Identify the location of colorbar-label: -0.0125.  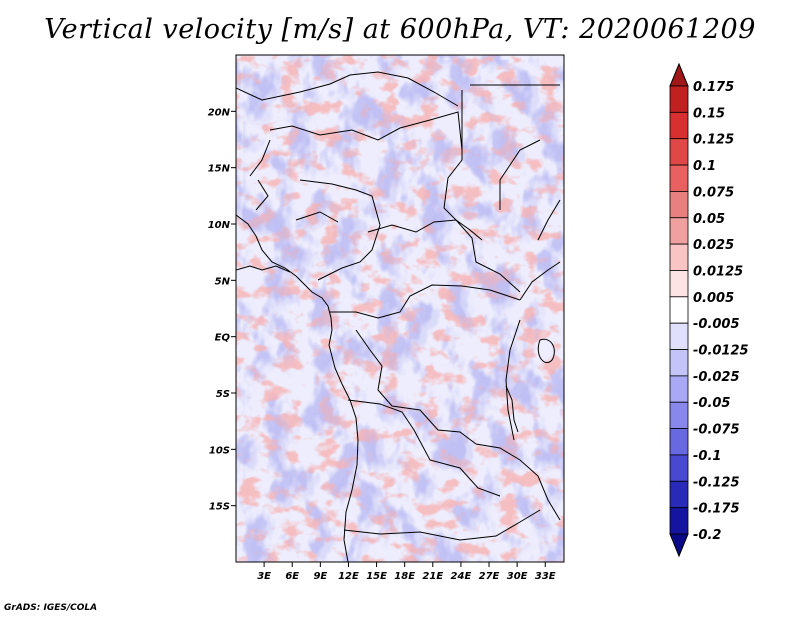
(721, 351).